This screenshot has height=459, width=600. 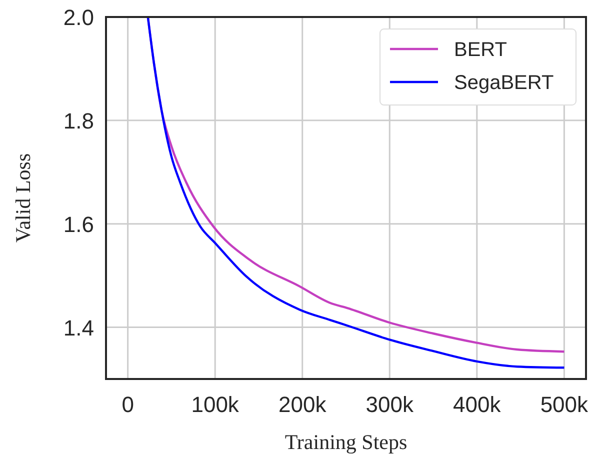 I want to click on x-axis-title: Training Steps, so click(x=346, y=442).